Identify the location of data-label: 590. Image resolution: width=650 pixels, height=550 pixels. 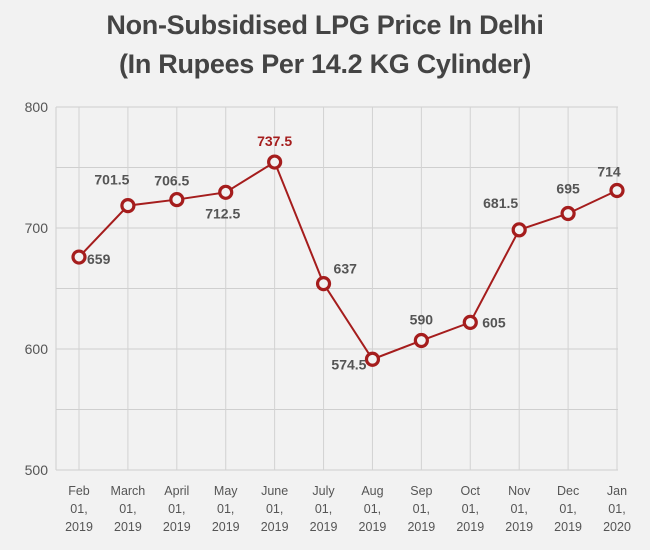
(422, 320).